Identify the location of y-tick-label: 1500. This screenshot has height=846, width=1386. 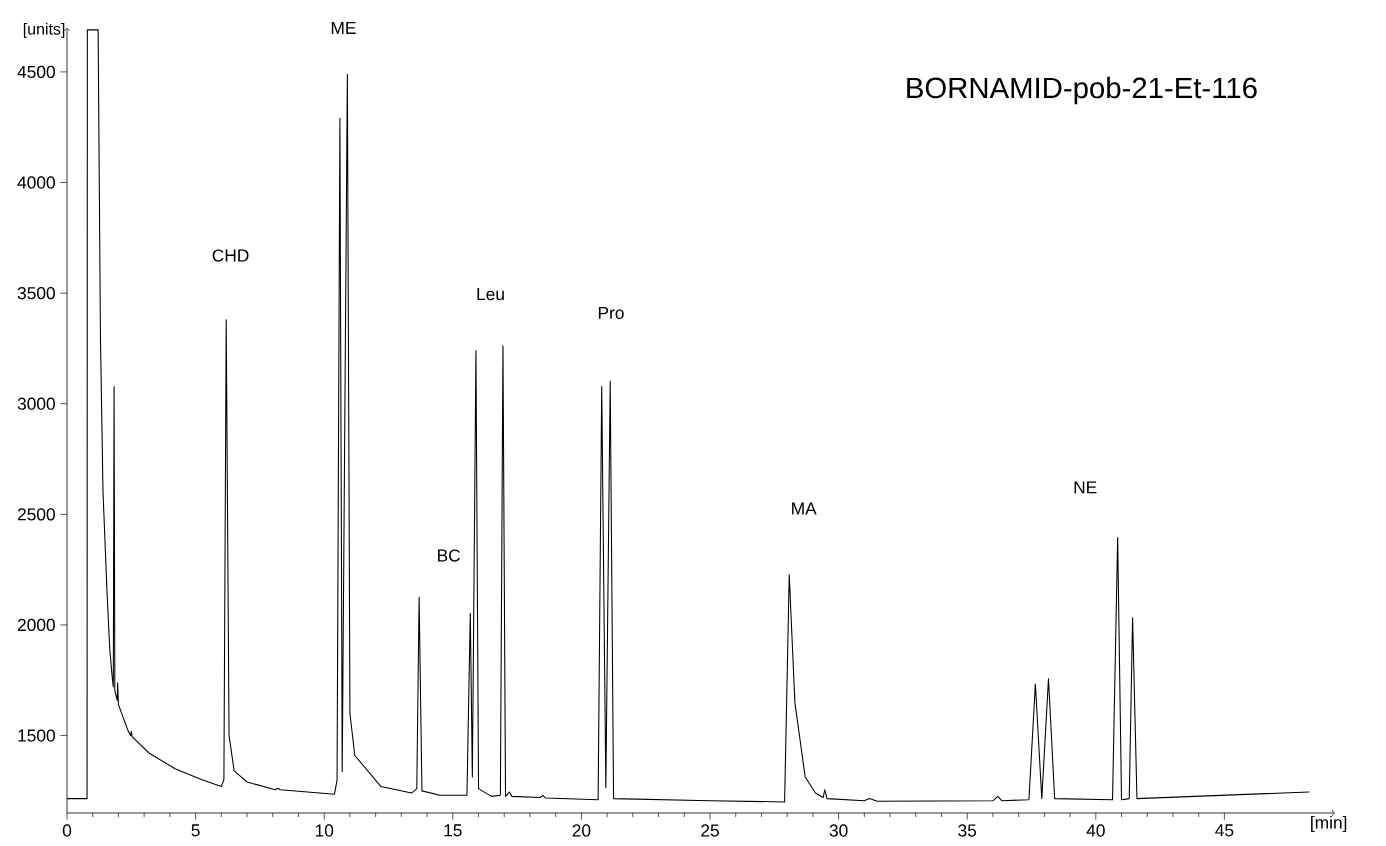
(36, 735).